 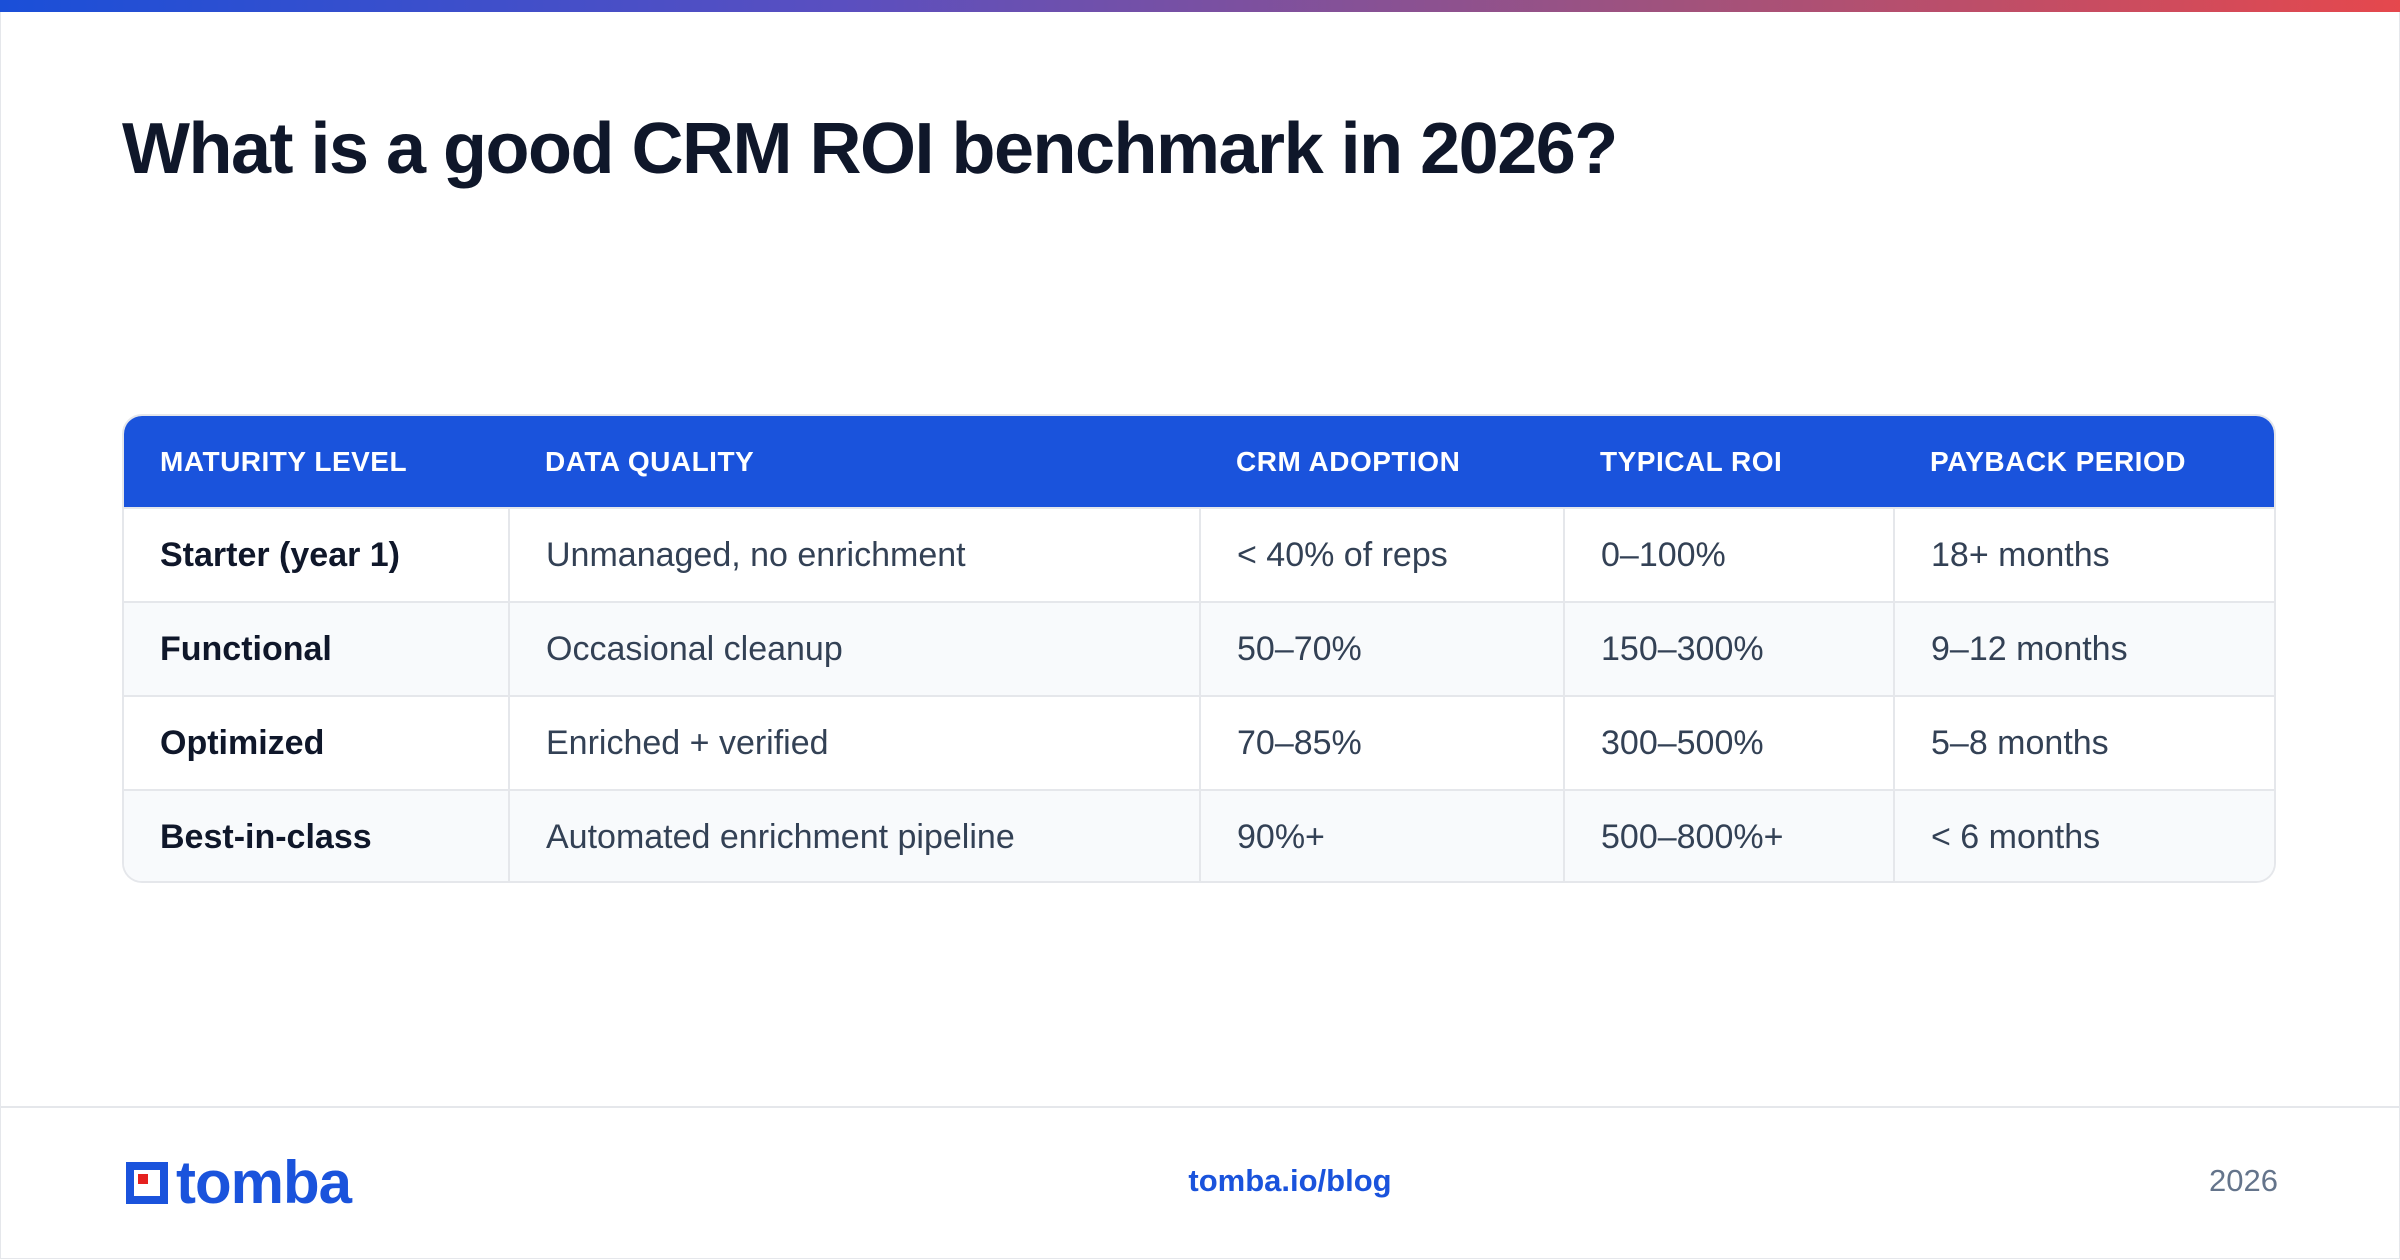 What do you see at coordinates (1381, 554) in the screenshot?
I see `cell-crm-adoption: < 40% of reps` at bounding box center [1381, 554].